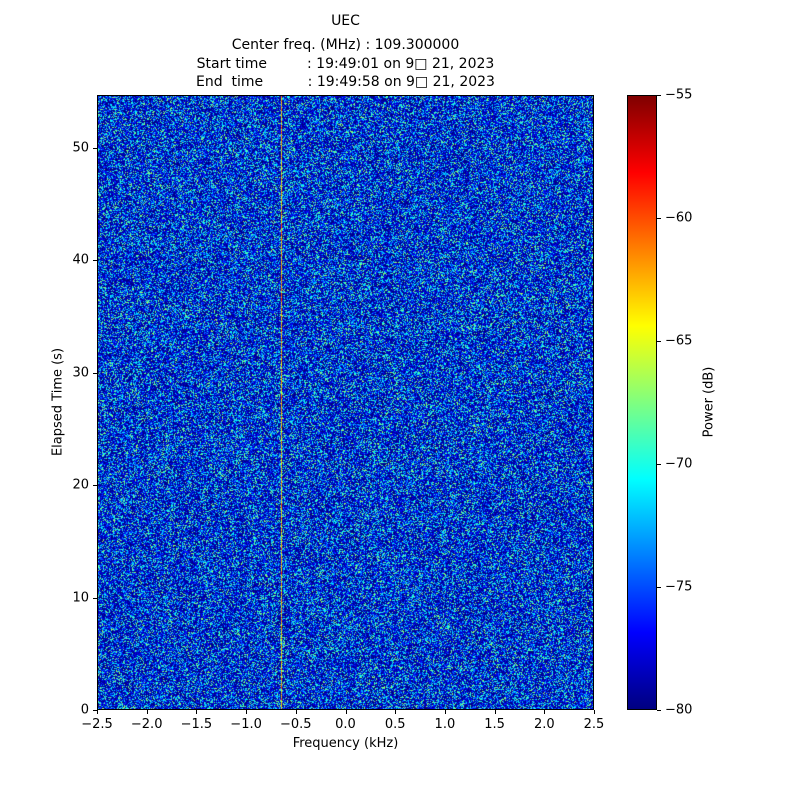 This screenshot has width=800, height=800. I want to click on chart-title: UEC, so click(345, 21).